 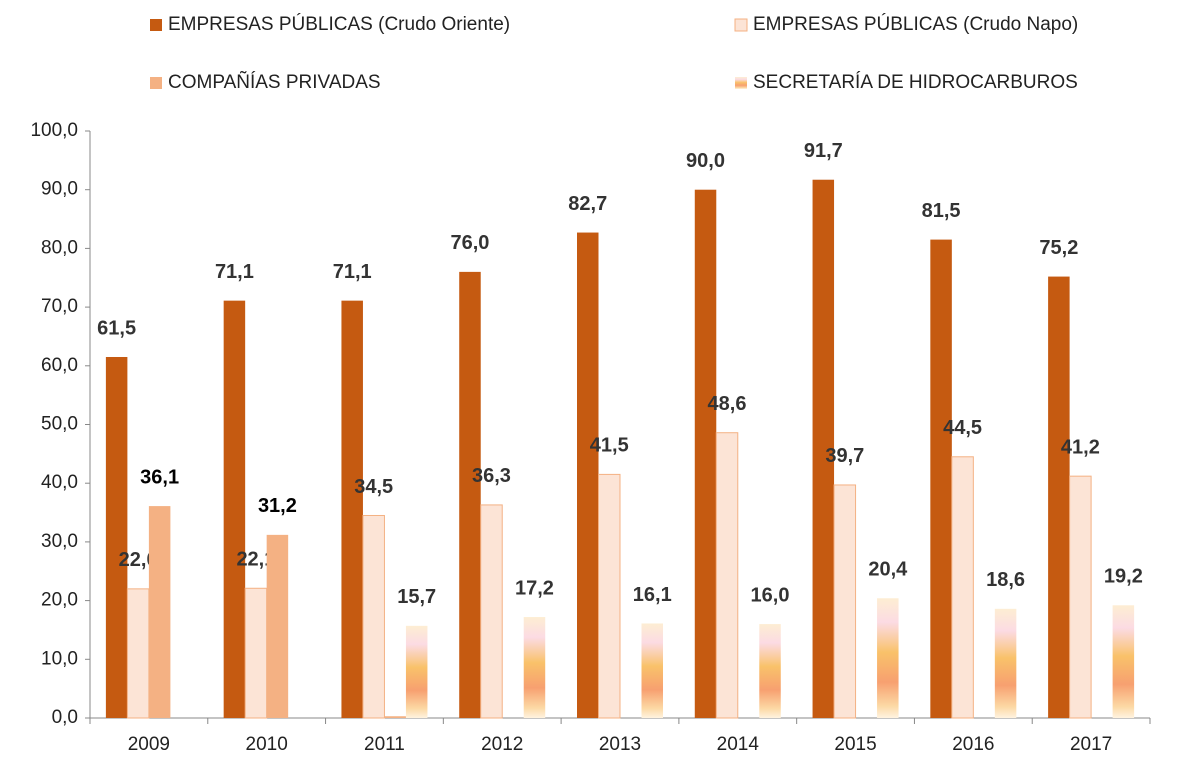 I want to click on value-label: 20,4, so click(x=888, y=570).